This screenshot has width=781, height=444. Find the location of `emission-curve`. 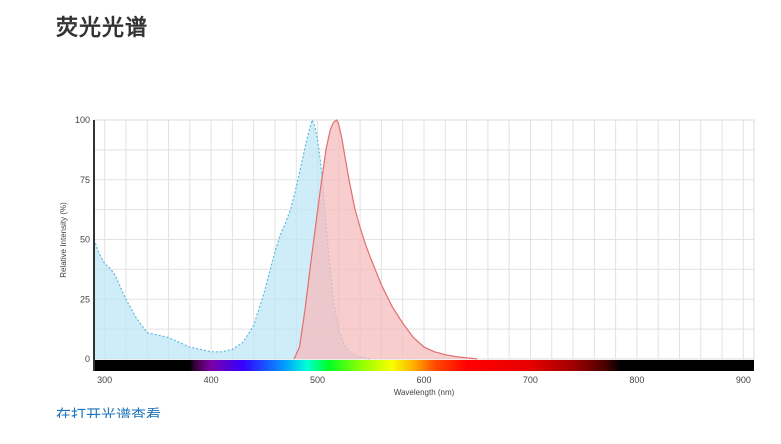

emission-curve is located at coordinates (385, 239).